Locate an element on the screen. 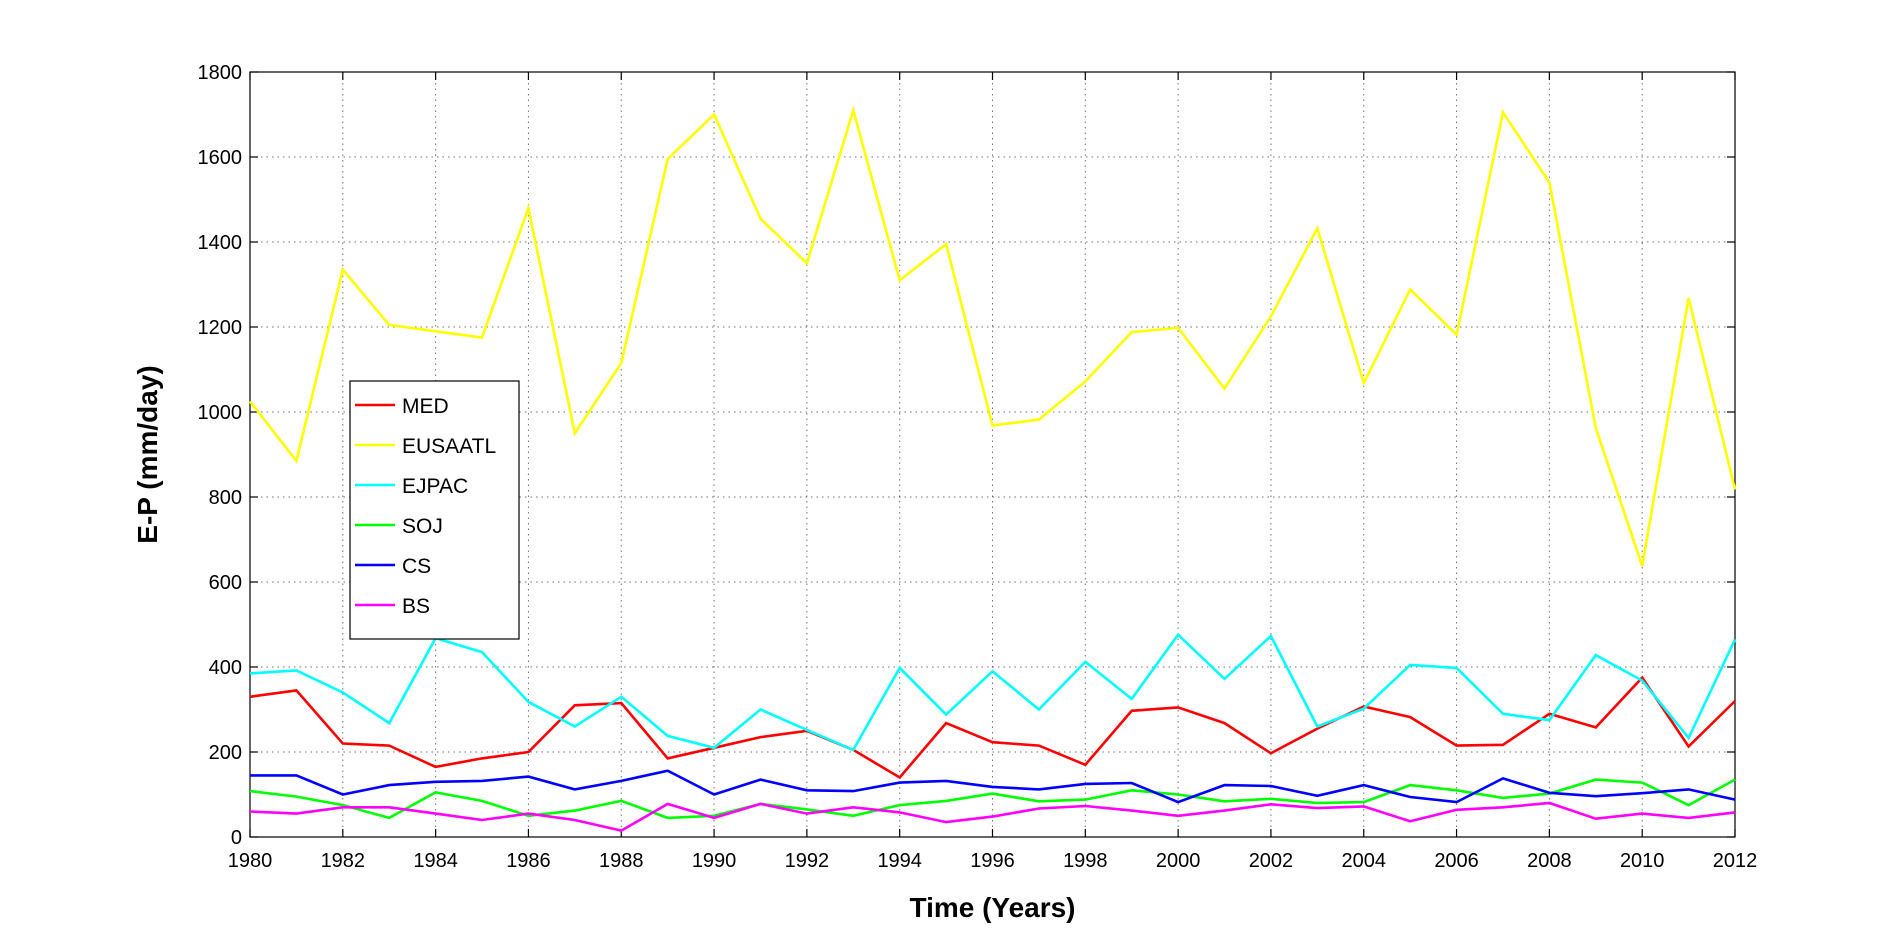 The image size is (1898, 930). x-tick-label: 1992 is located at coordinates (807, 861).